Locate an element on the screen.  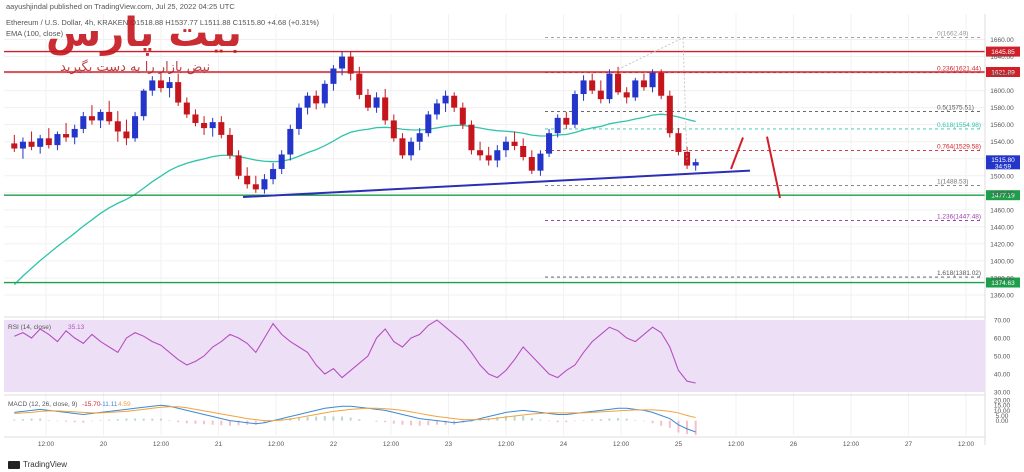
level-label: 1645.85 is located at coordinates (1003, 52).